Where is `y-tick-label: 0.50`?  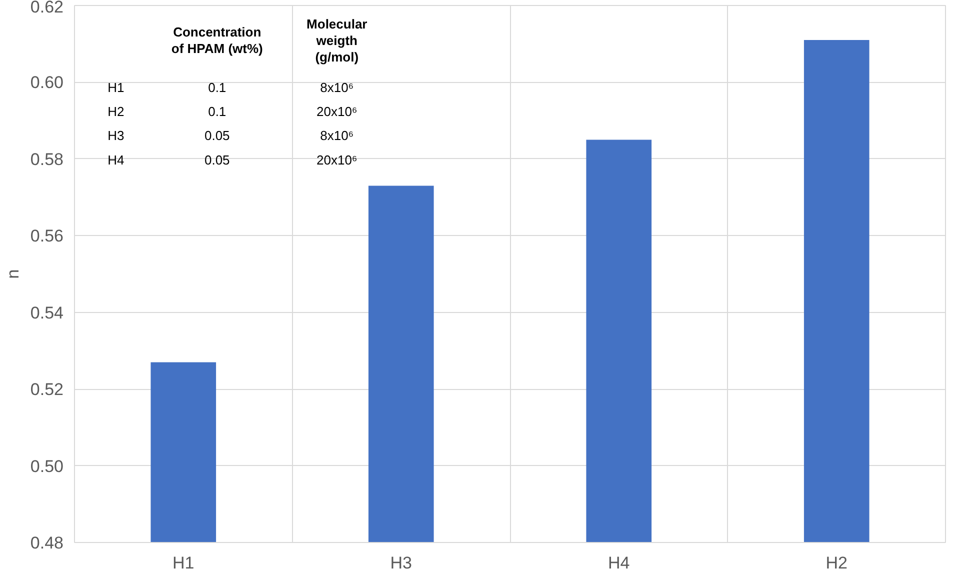 y-tick-label: 0.50 is located at coordinates (47, 466).